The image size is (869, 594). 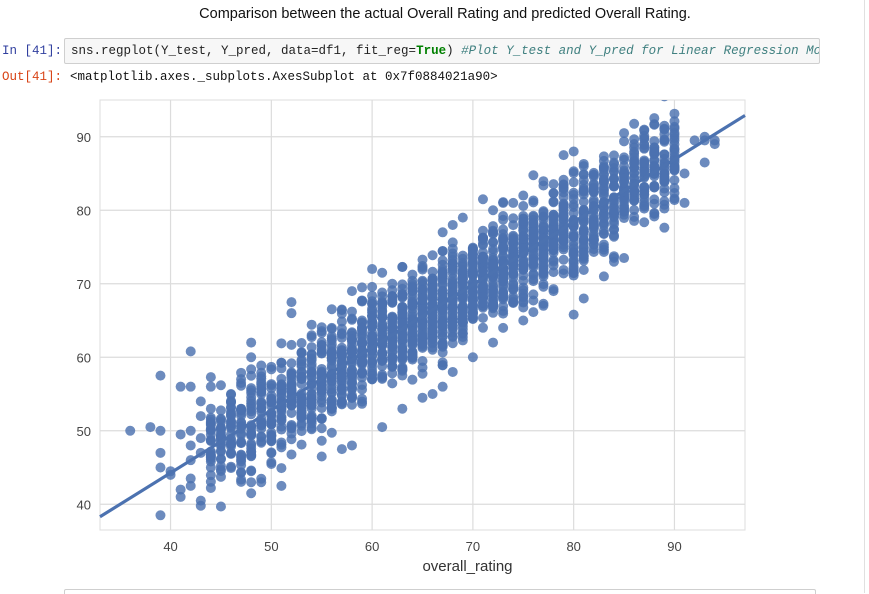 What do you see at coordinates (32, 51) in the screenshot?
I see `input-prompt: In [41]:` at bounding box center [32, 51].